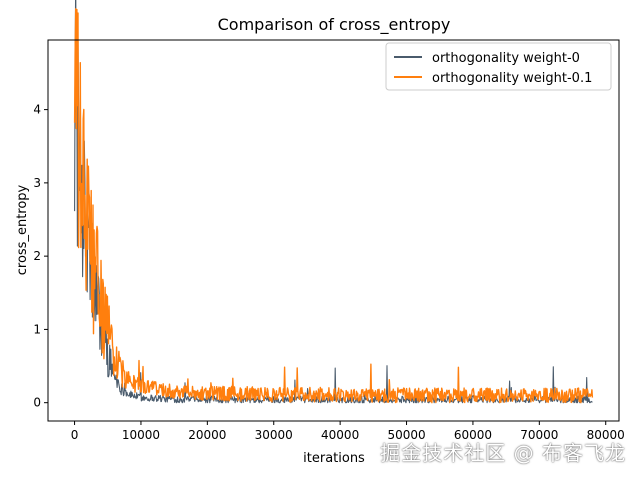 The height and width of the screenshot is (480, 640). I want to click on legend-frame, so click(498, 66).